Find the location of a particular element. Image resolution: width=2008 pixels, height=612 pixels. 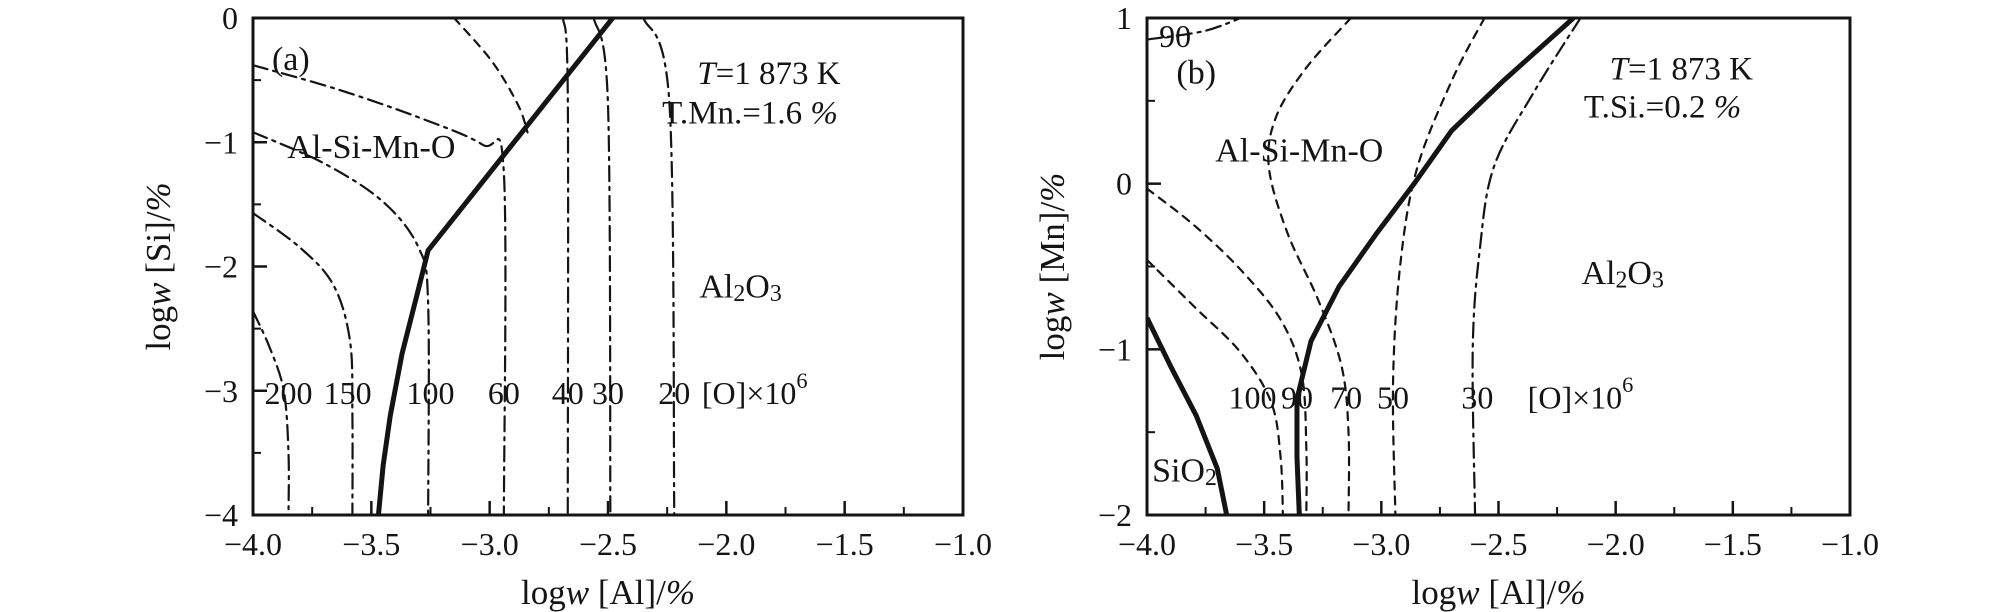

annotation-text: T.Si.=0.2 % is located at coordinates (1662, 107).